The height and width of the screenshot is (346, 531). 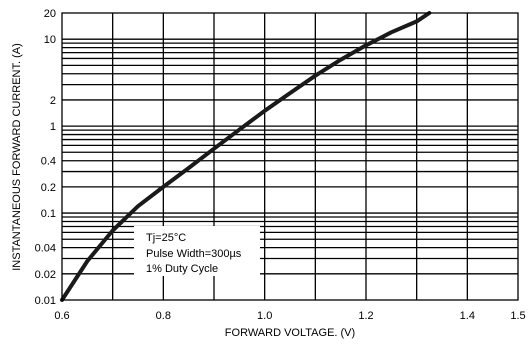 What do you see at coordinates (264, 316) in the screenshot?
I see `x-tick-label: 1.0` at bounding box center [264, 316].